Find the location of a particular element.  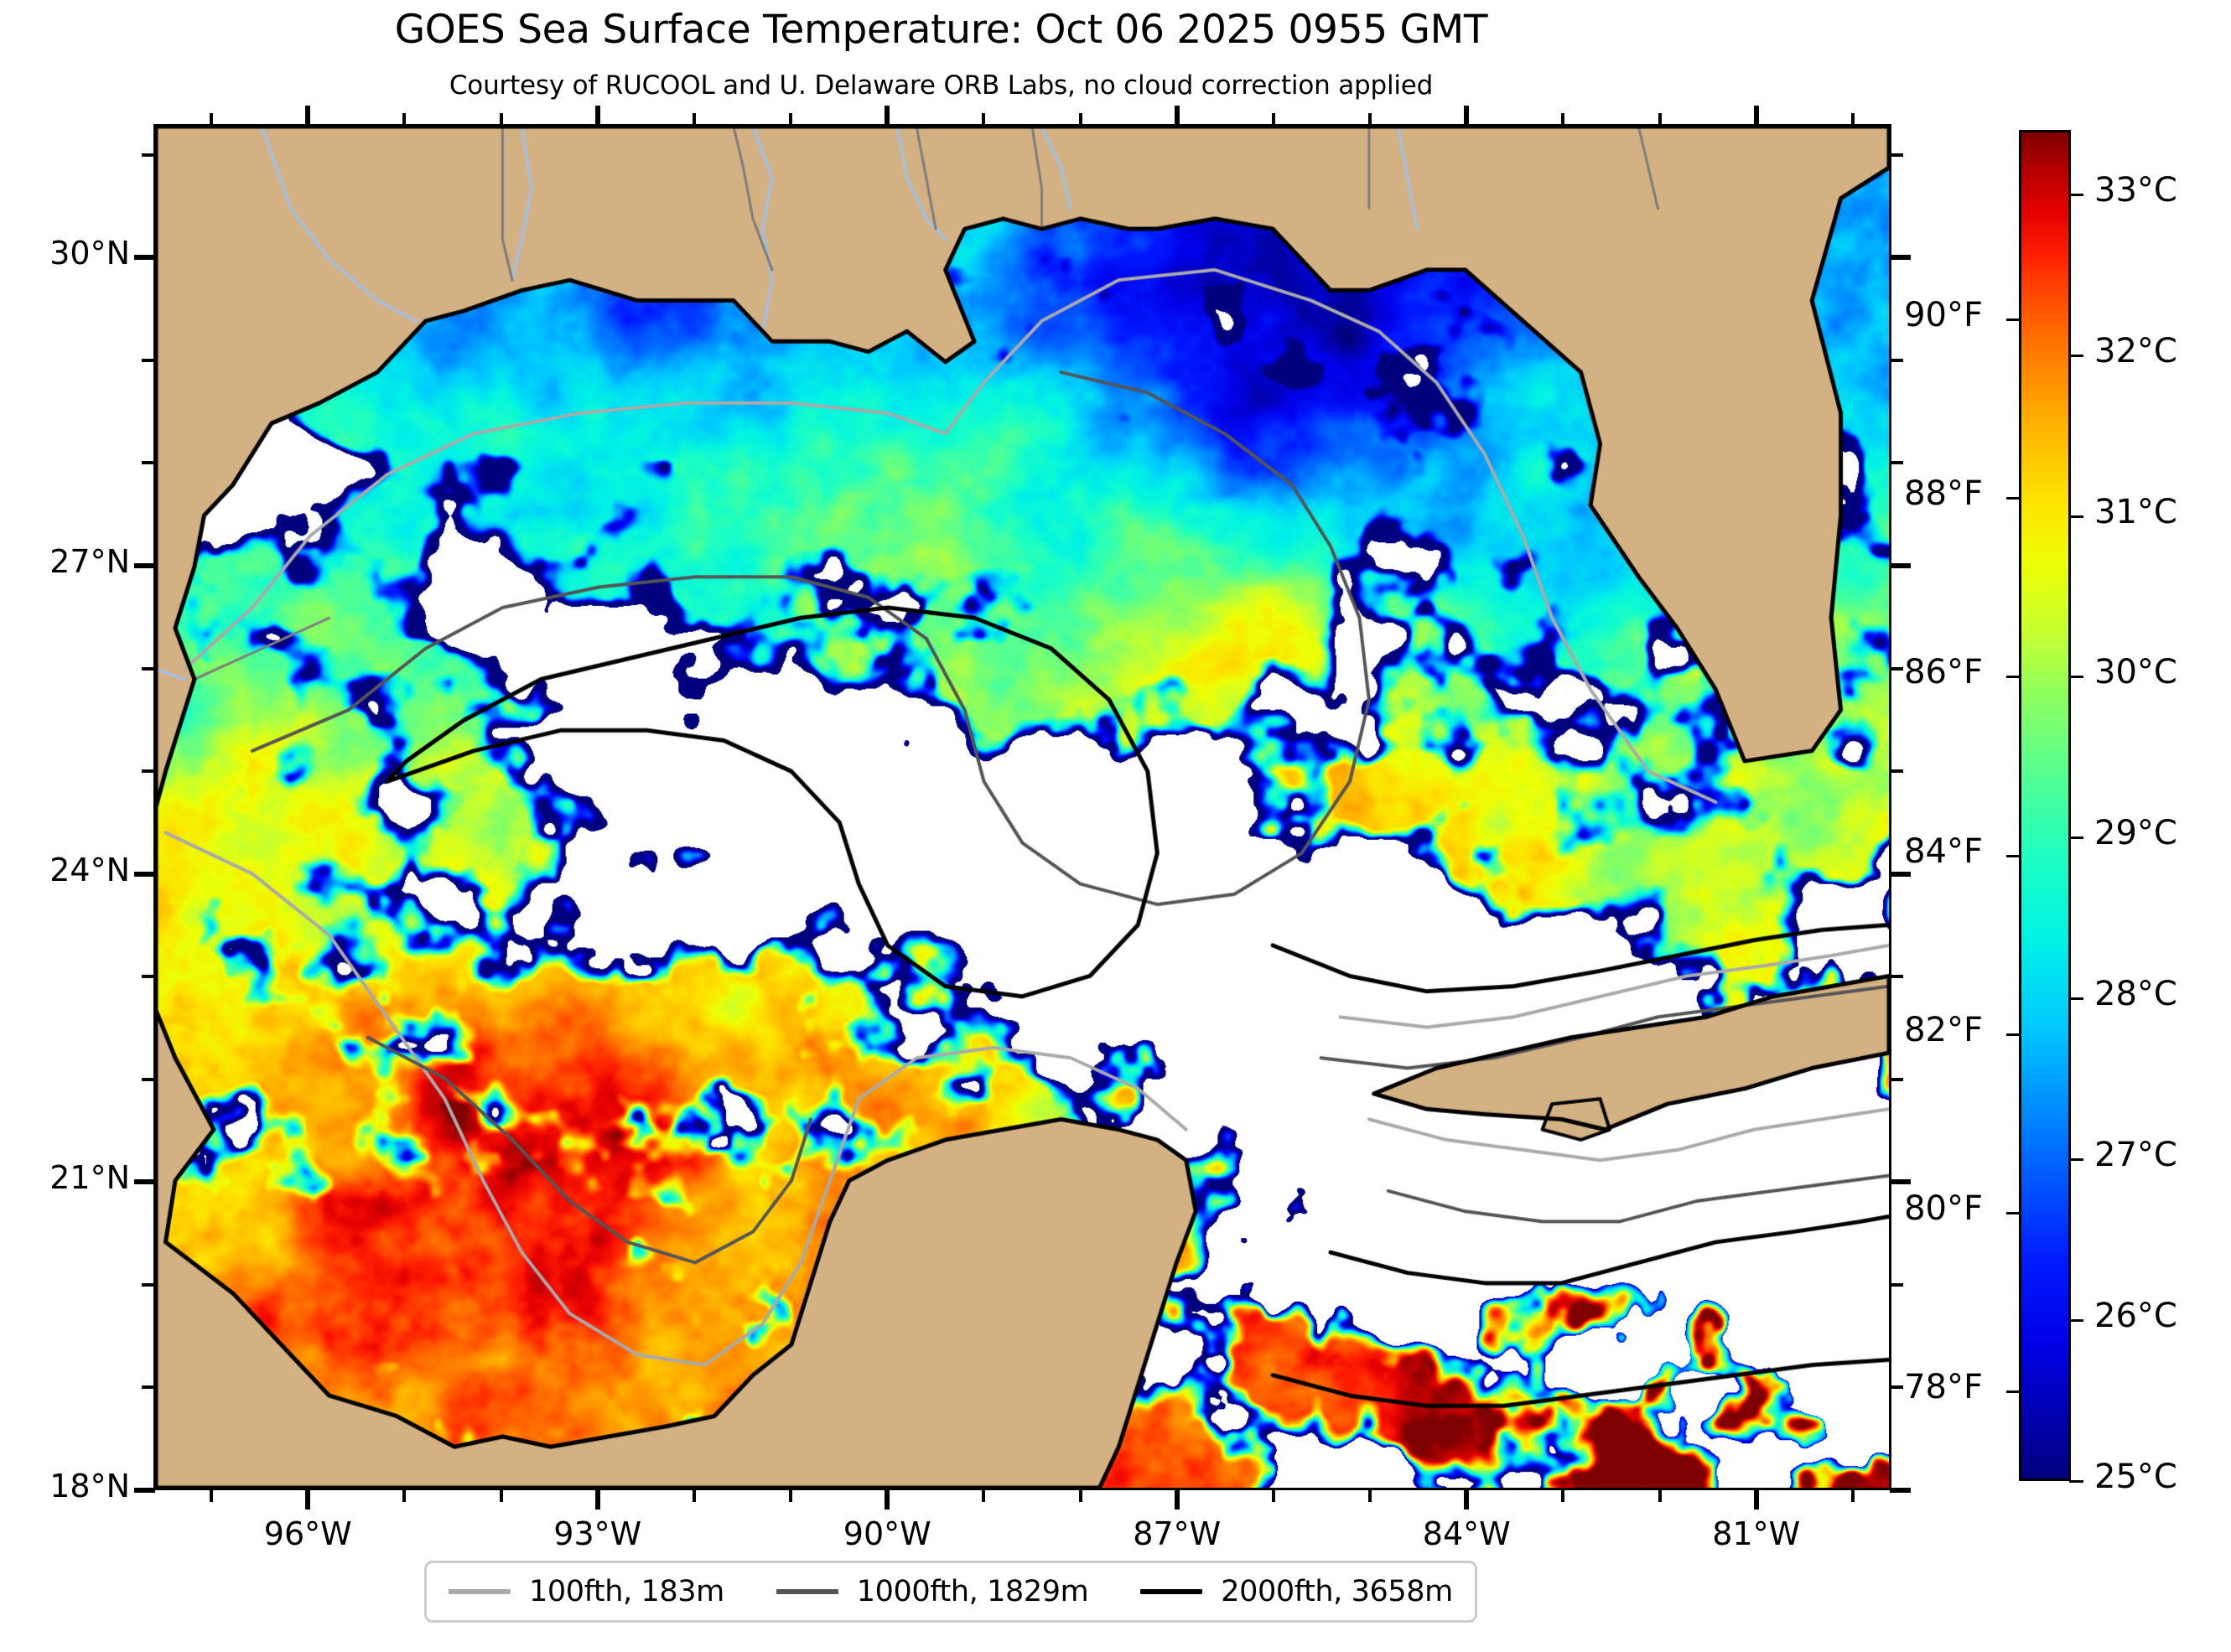

legend-label-1000fth: 1000fth, 1829m is located at coordinates (972, 1591).